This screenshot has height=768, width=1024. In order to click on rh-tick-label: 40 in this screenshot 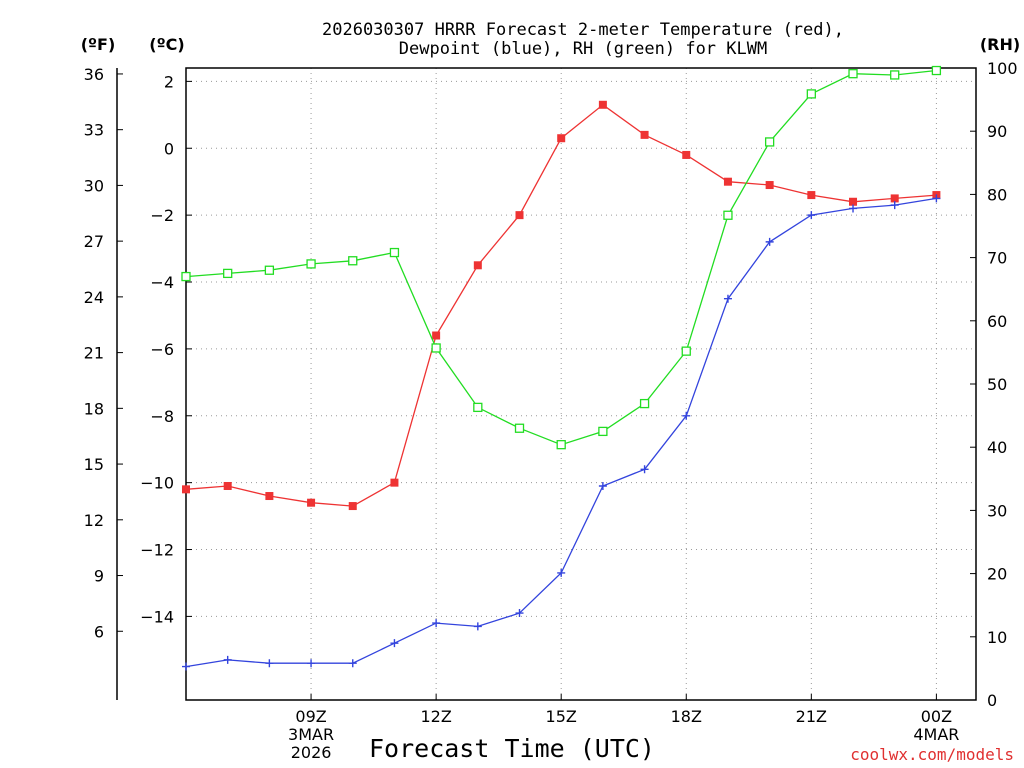, I will do `click(997, 447)`.